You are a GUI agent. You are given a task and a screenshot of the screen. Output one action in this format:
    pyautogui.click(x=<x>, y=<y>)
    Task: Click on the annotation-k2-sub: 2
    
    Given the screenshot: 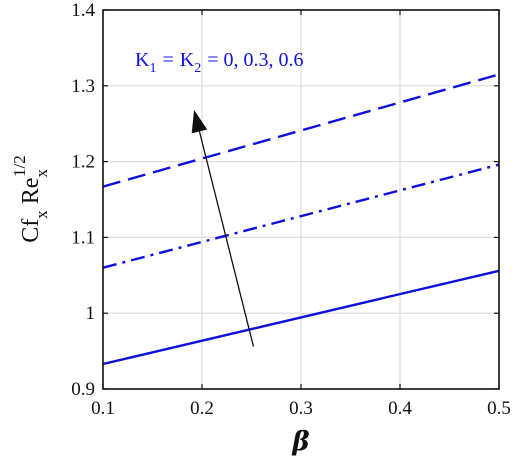 What is the action you would take?
    pyautogui.click(x=197, y=68)
    